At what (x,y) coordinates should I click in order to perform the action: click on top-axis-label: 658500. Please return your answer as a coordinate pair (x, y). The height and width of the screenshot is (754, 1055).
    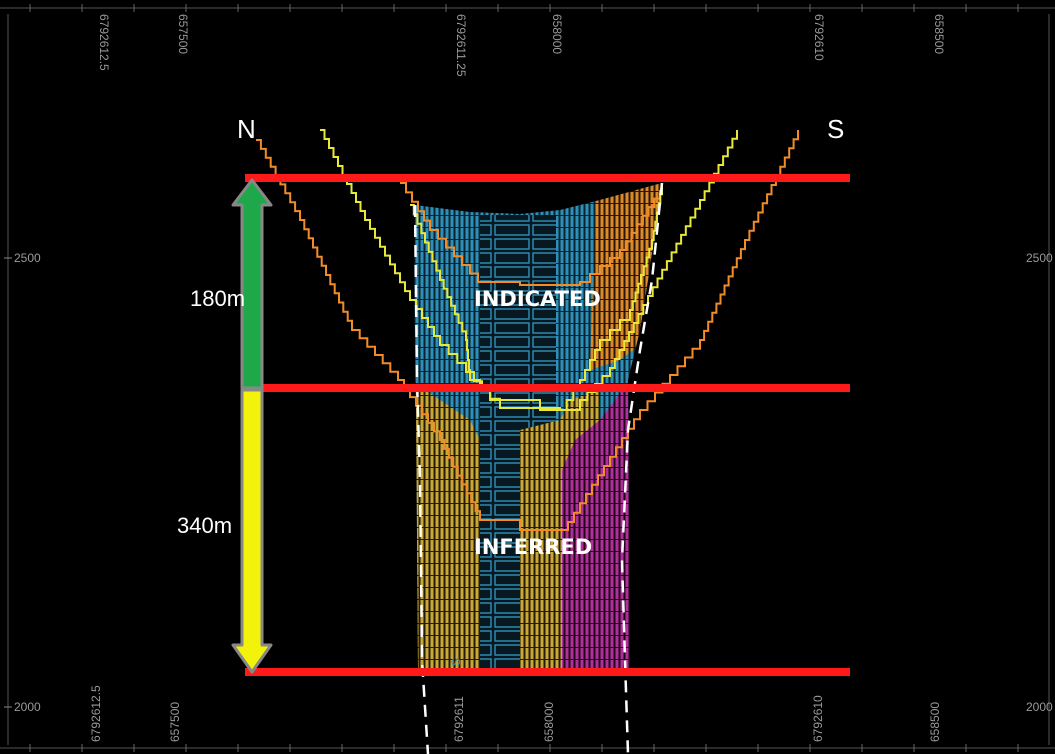
    Looking at the image, I should click on (939, 34).